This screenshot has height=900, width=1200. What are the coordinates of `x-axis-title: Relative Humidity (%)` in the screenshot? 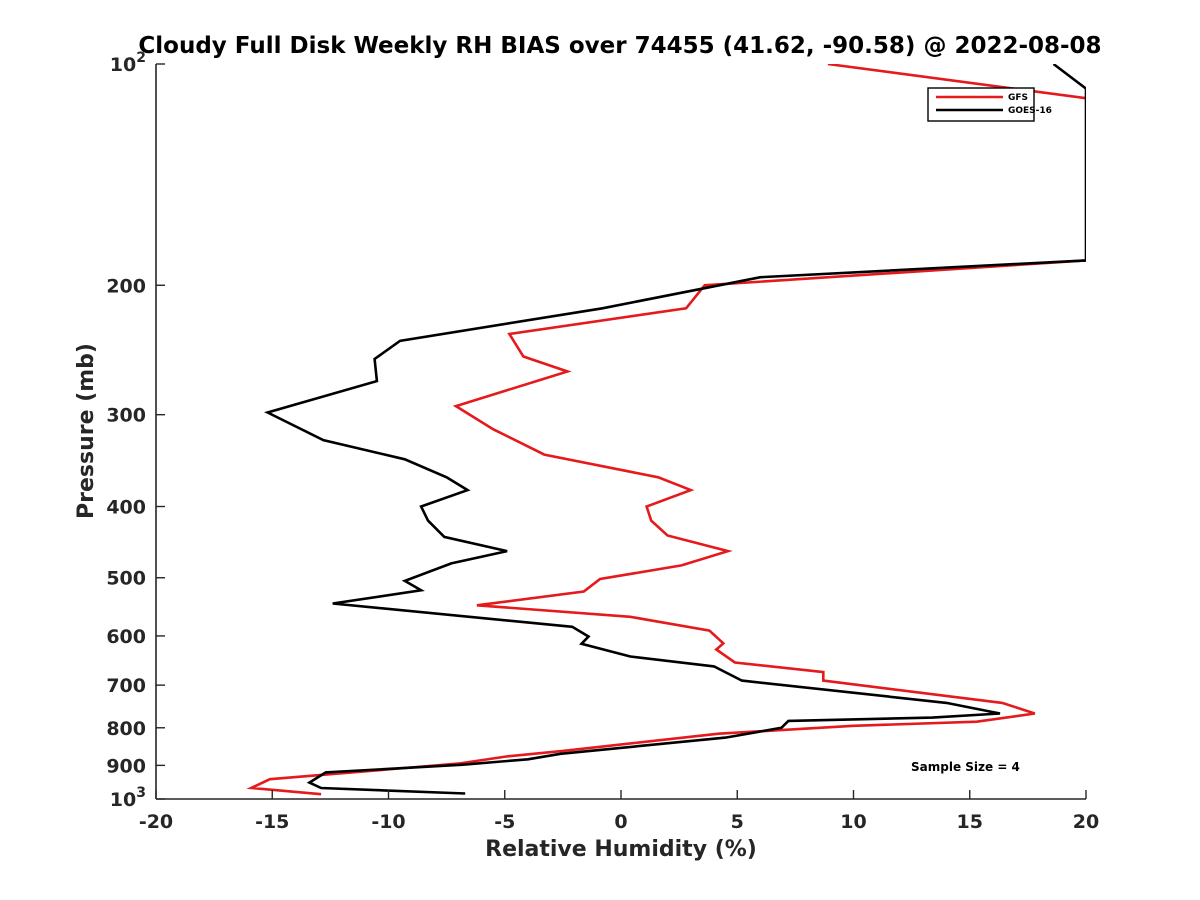 It's located at (621, 849).